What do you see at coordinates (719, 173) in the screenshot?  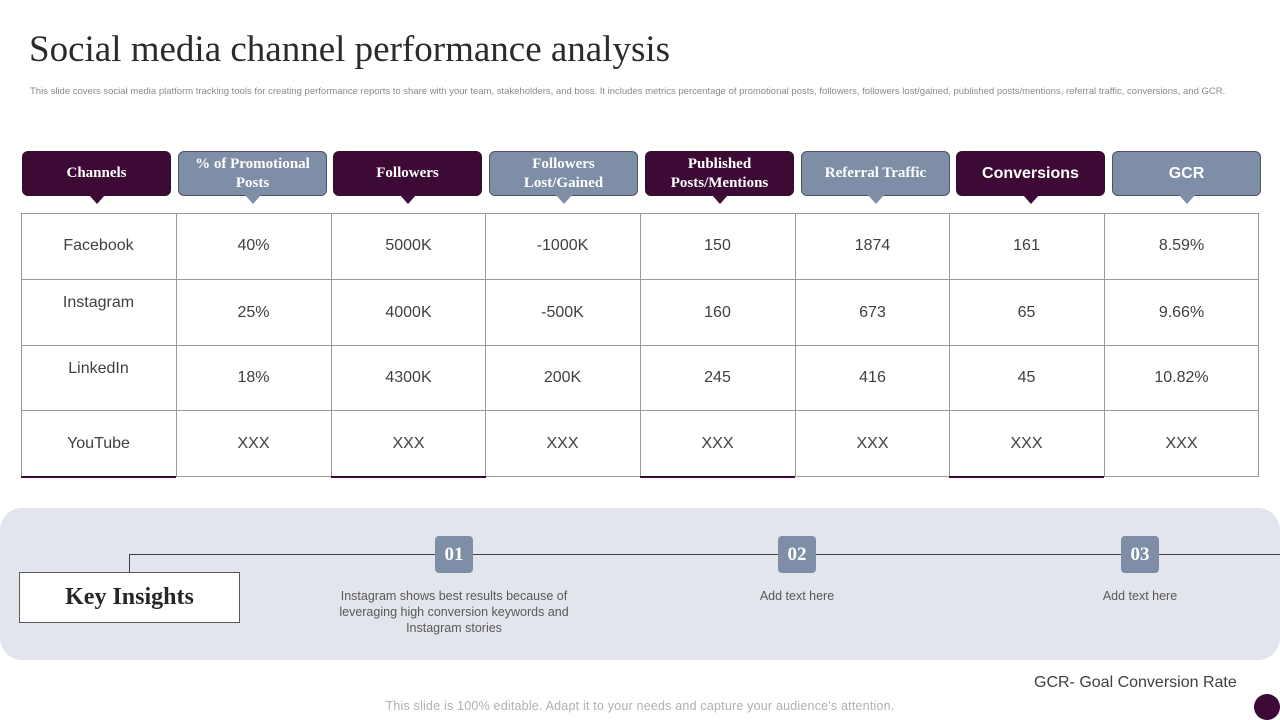 I see `header-label: Published Posts/Mentions` at bounding box center [719, 173].